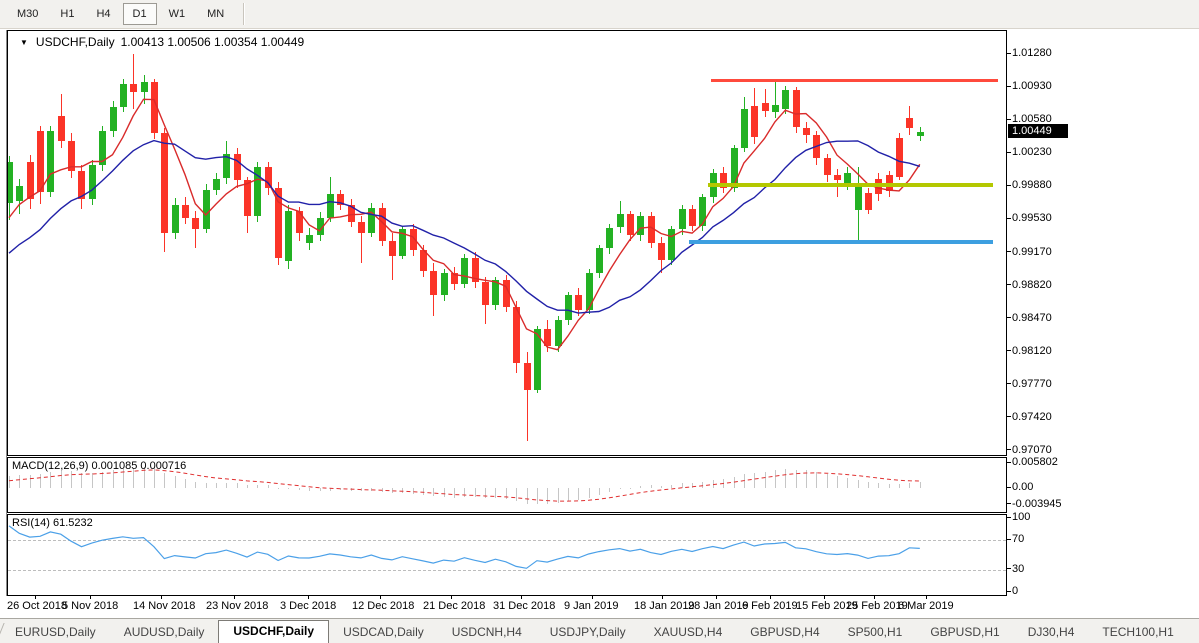 The width and height of the screenshot is (1199, 643). I want to click on timeframe-button-h4: H4, so click(103, 14).